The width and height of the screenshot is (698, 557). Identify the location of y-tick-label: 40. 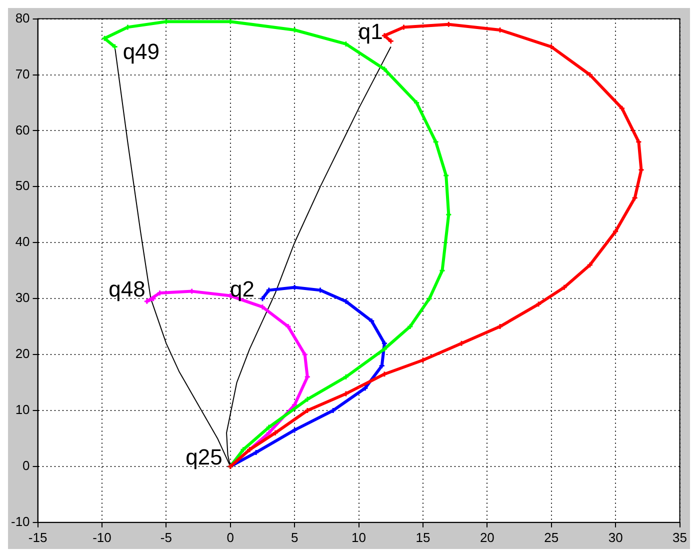
(22, 242).